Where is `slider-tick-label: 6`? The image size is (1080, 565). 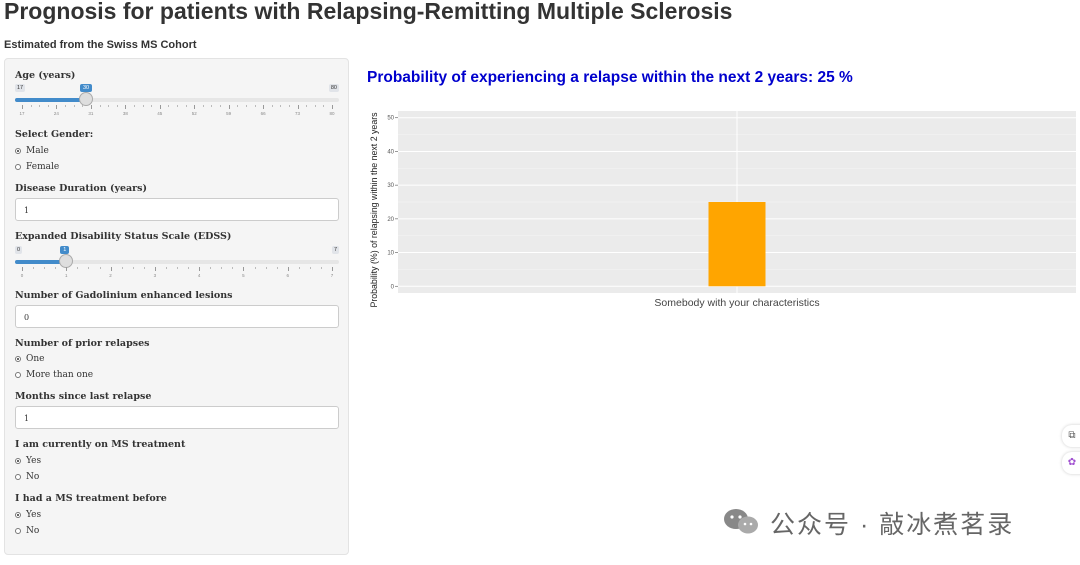
slider-tick-label: 6 is located at coordinates (287, 275).